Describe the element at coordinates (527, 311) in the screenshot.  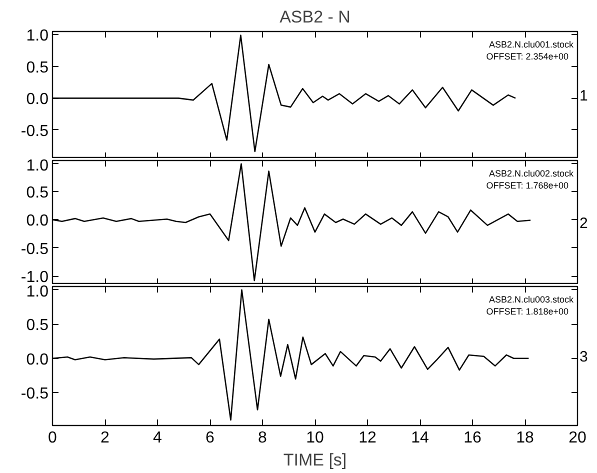
I see `annotation: OFFSET: 1.818e+00` at that location.